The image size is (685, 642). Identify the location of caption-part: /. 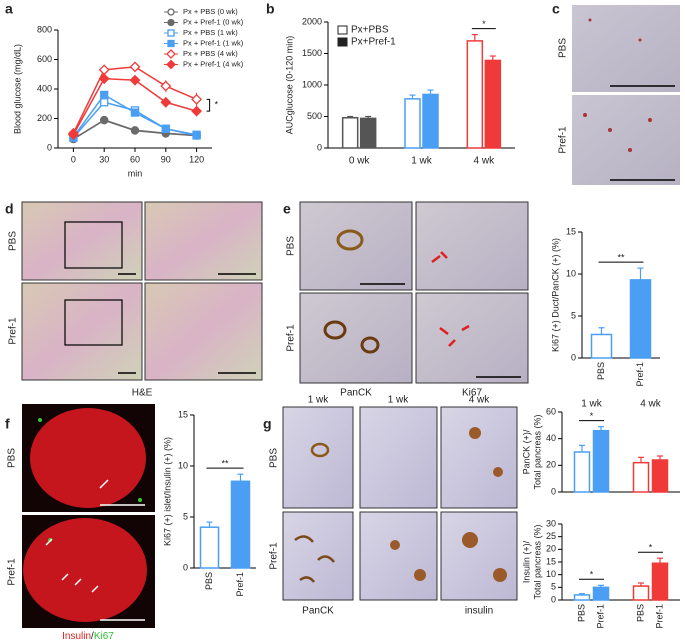
(92, 636).